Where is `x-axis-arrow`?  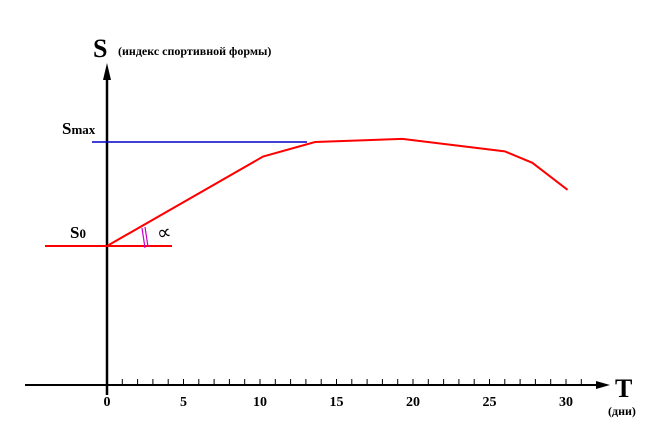 x-axis-arrow is located at coordinates (603, 385).